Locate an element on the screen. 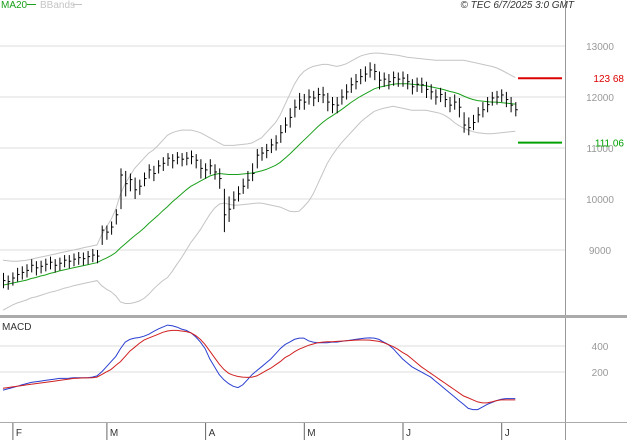  y-tick-label: 9000 is located at coordinates (600, 251).